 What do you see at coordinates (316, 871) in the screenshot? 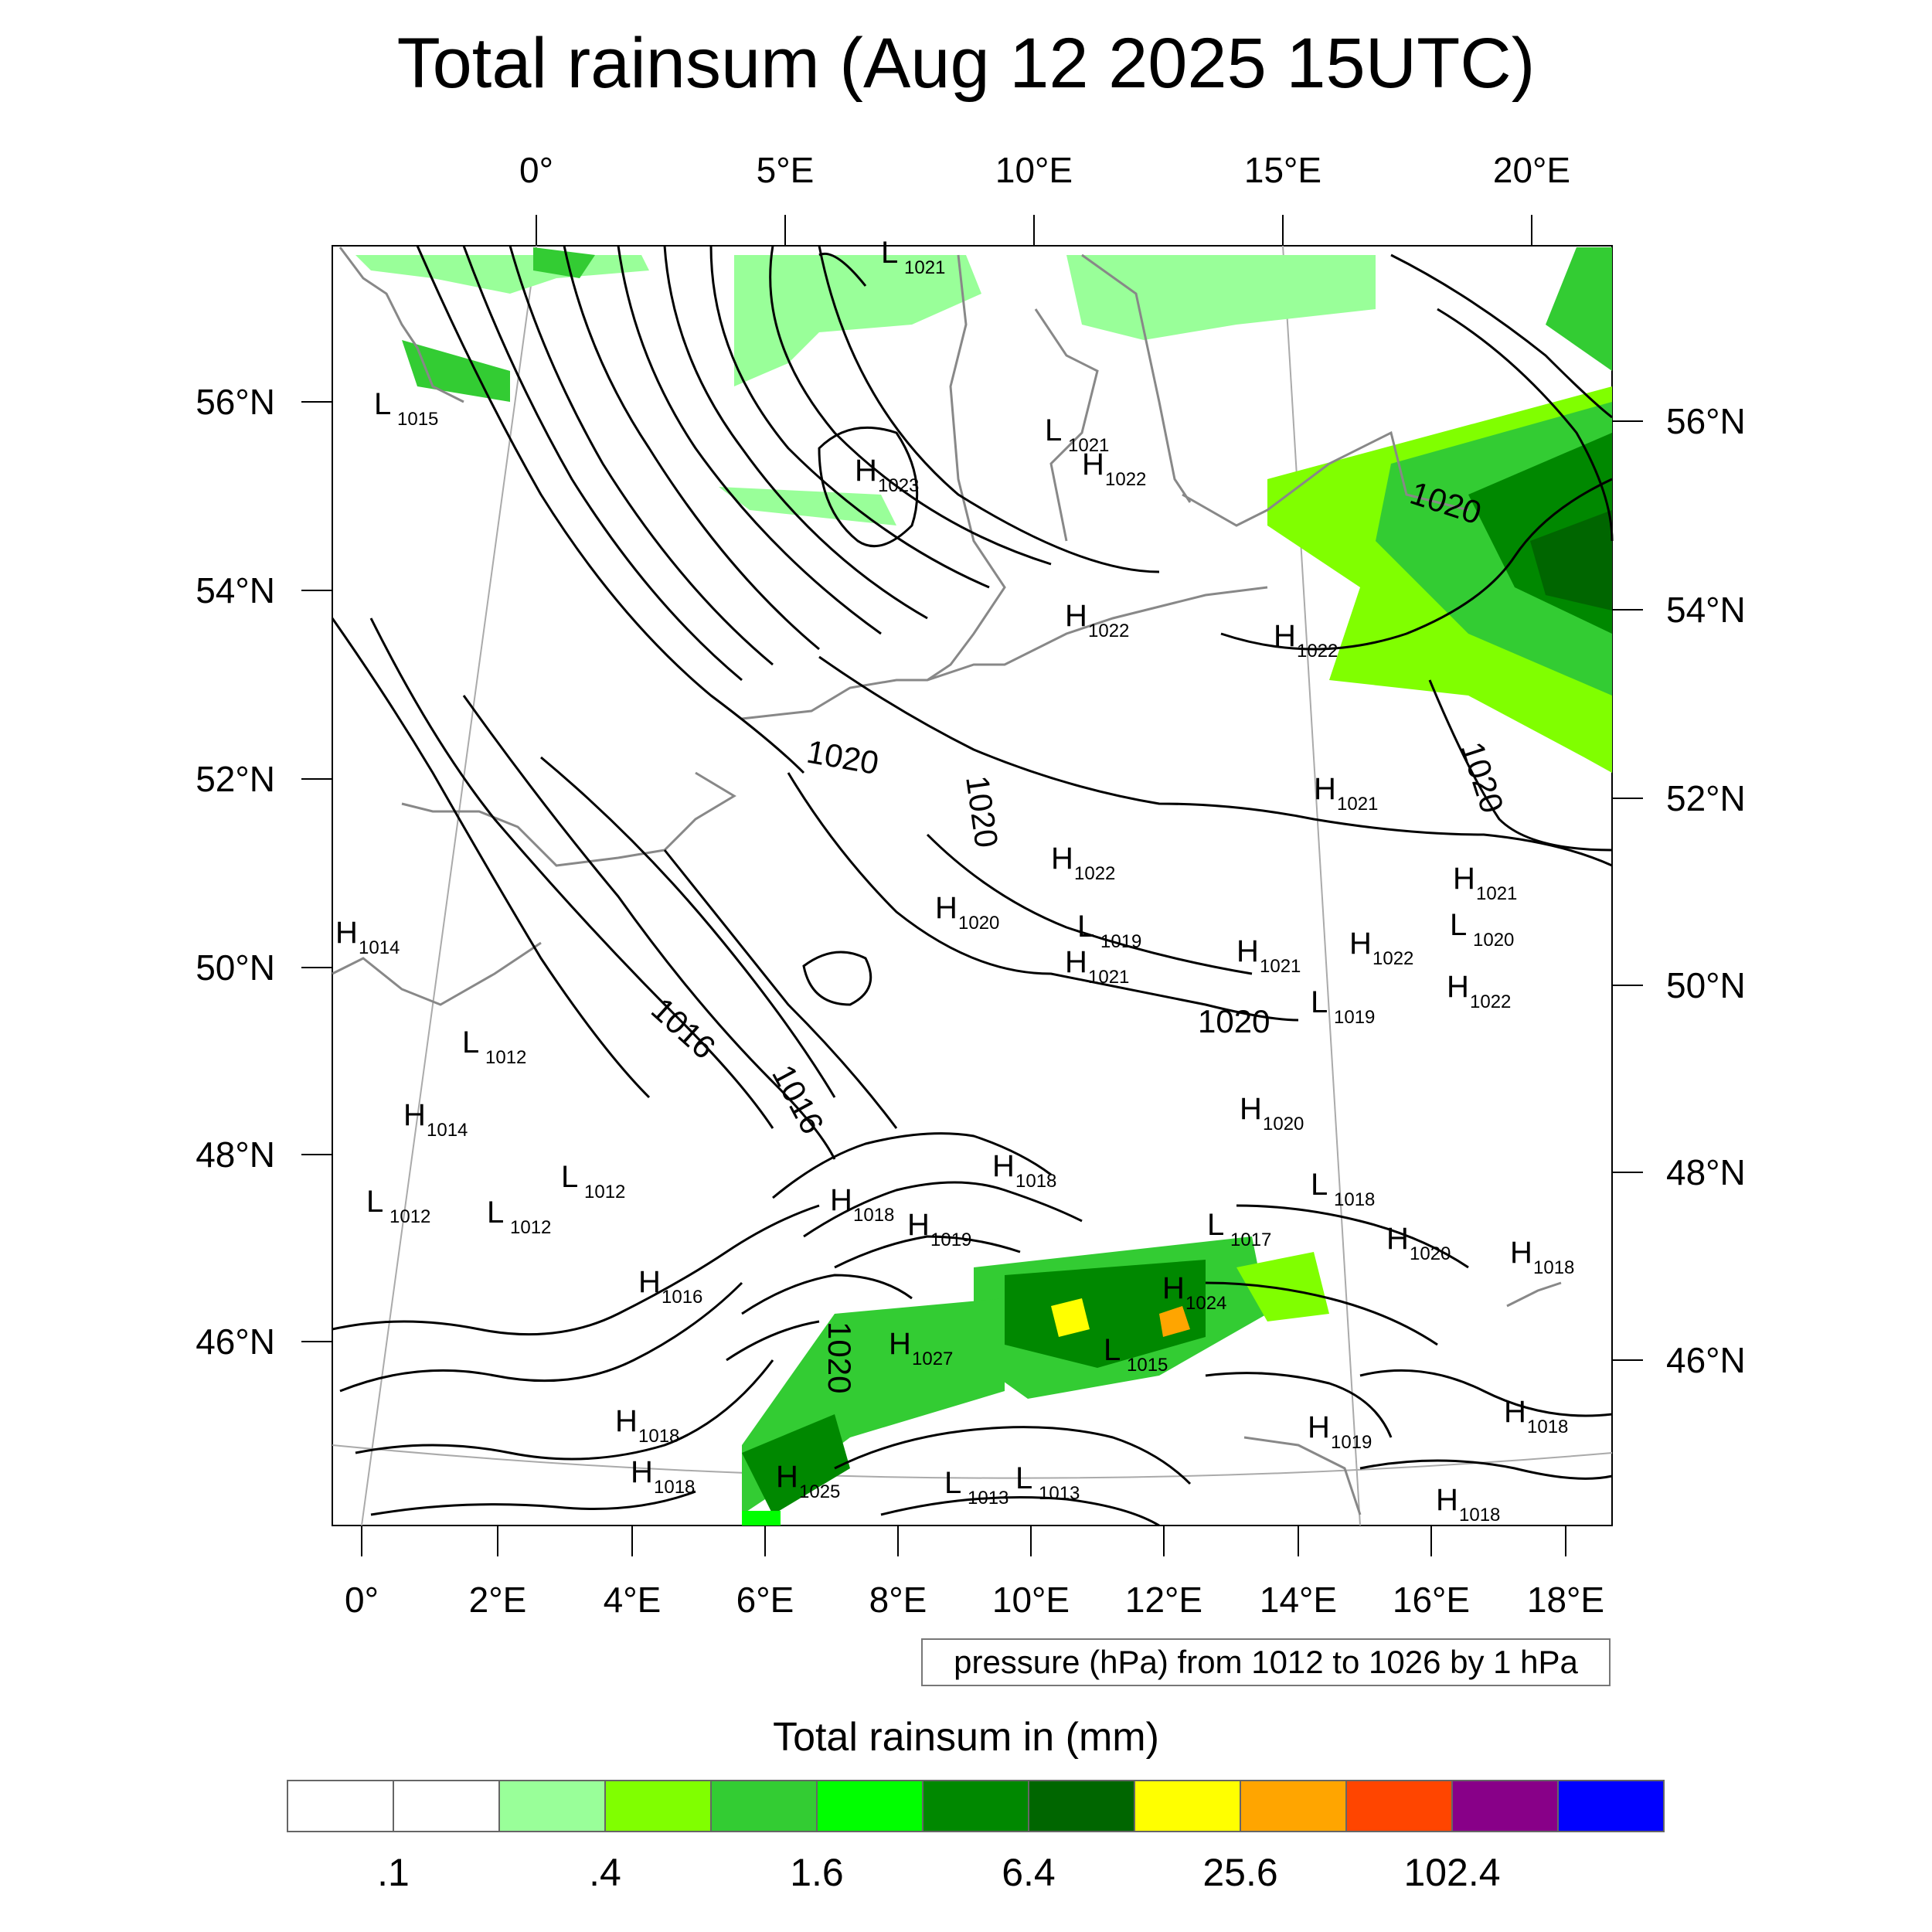
I see `left-axis-ticks` at bounding box center [316, 871].